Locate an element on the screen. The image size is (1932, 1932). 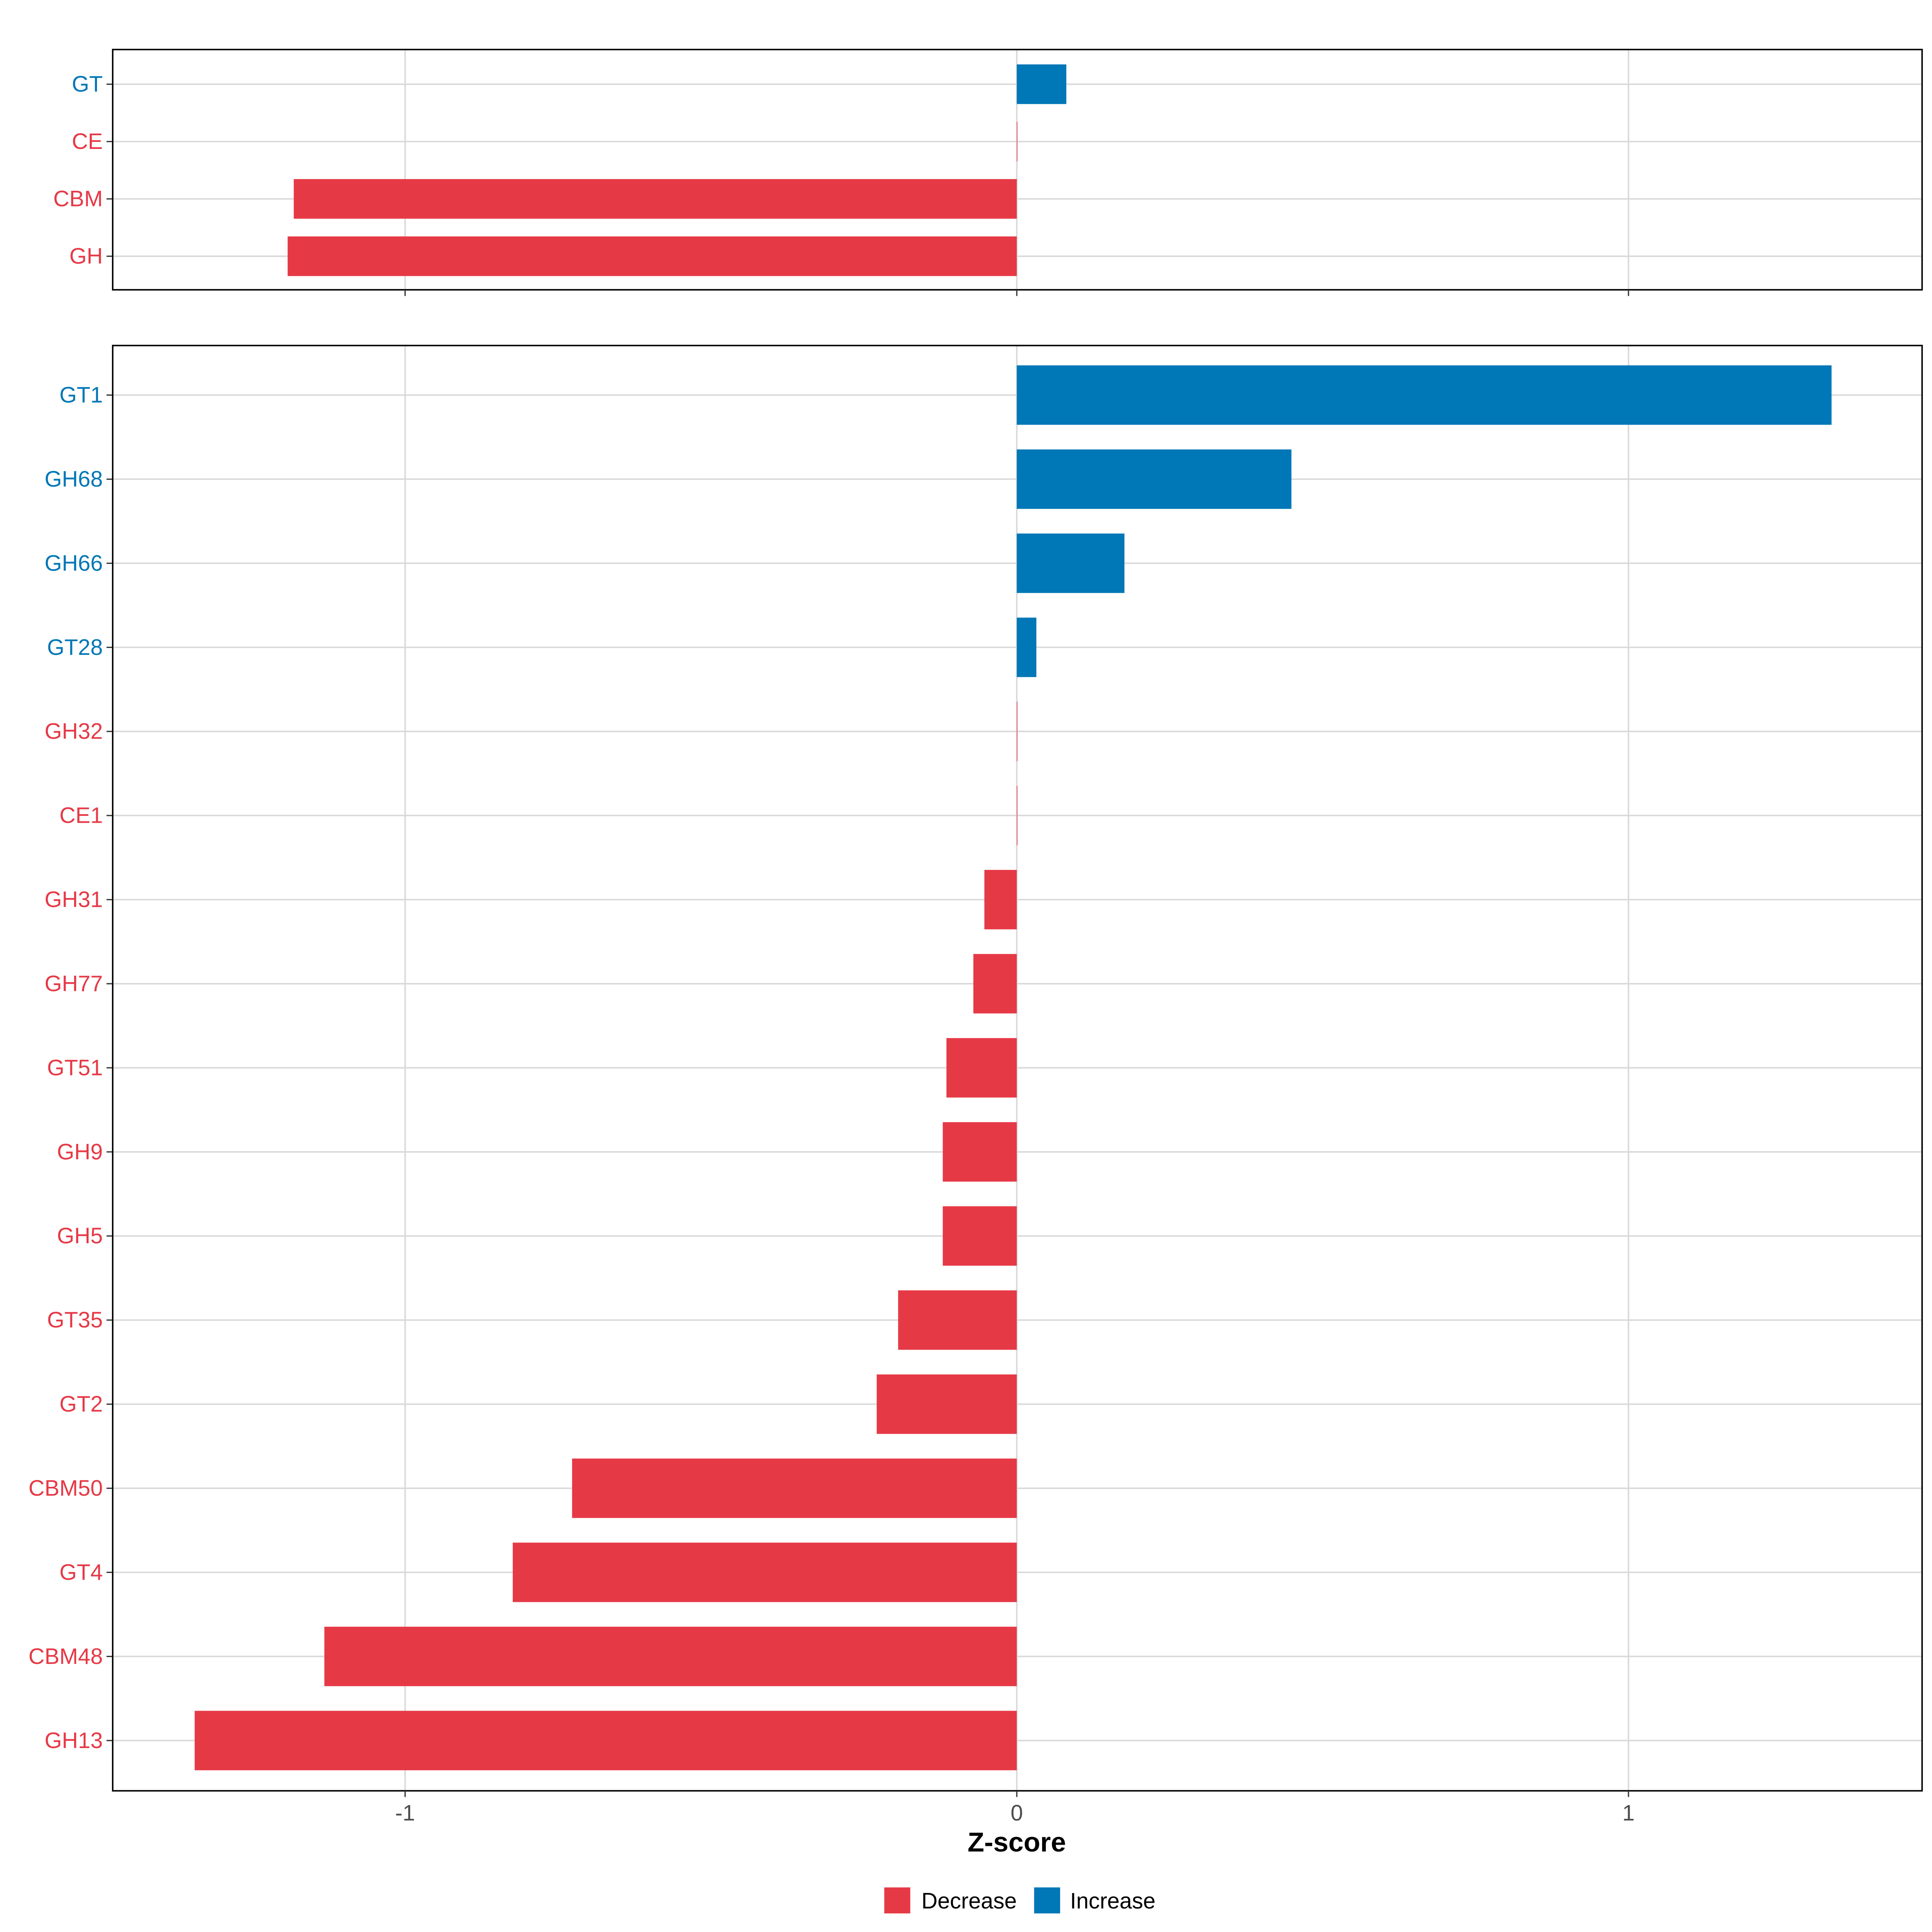
y-label-GH5: GH5 is located at coordinates (80, 1235).